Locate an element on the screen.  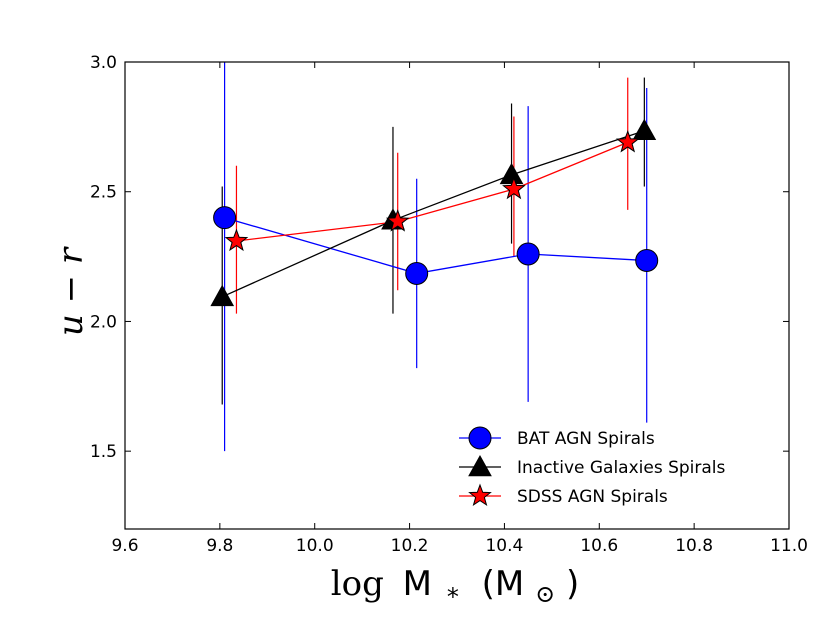
legend-label: SDSS AGN Spirals is located at coordinates (592, 497).